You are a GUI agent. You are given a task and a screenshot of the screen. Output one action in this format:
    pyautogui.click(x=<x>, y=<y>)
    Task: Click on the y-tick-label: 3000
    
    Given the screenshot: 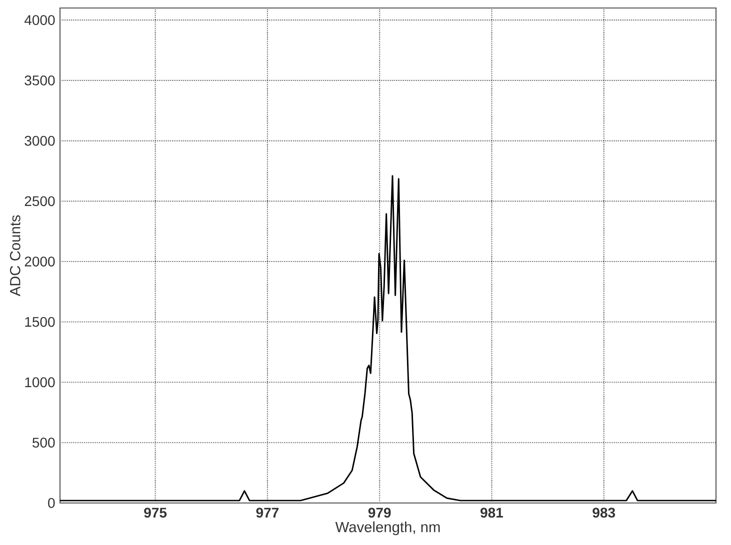 What is the action you would take?
    pyautogui.click(x=39, y=141)
    